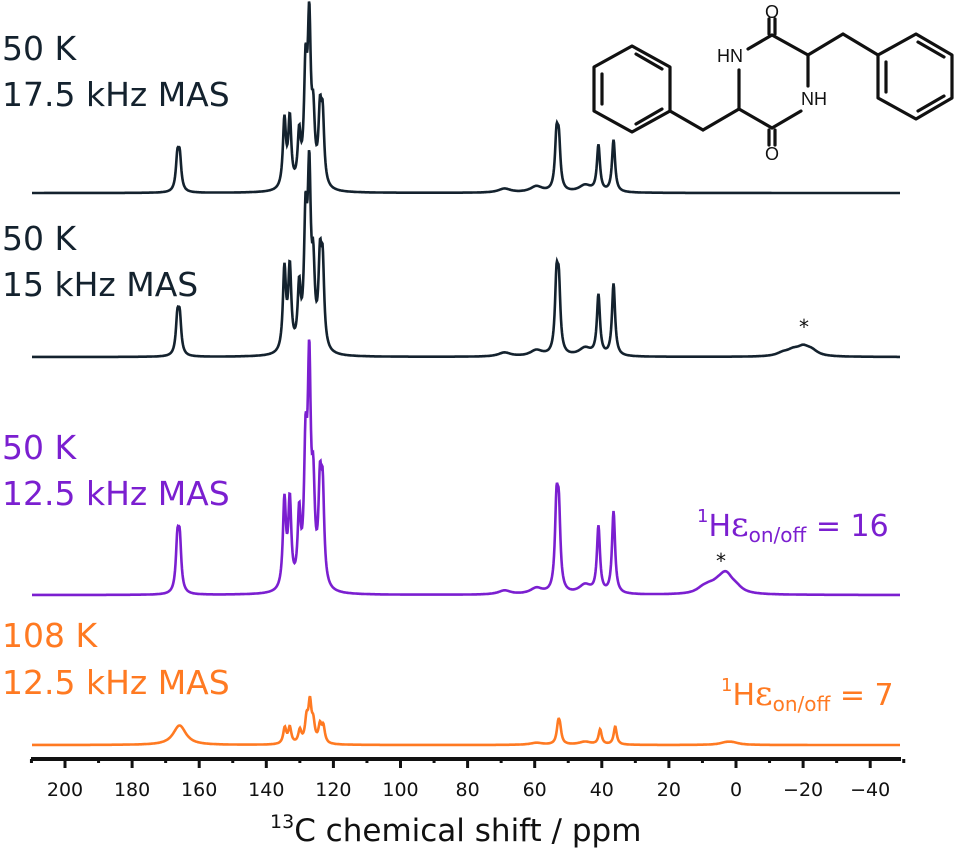  Describe the element at coordinates (807, 695) in the screenshot. I see `enhancement-label-108k: 1Hεon/off = 7` at that location.